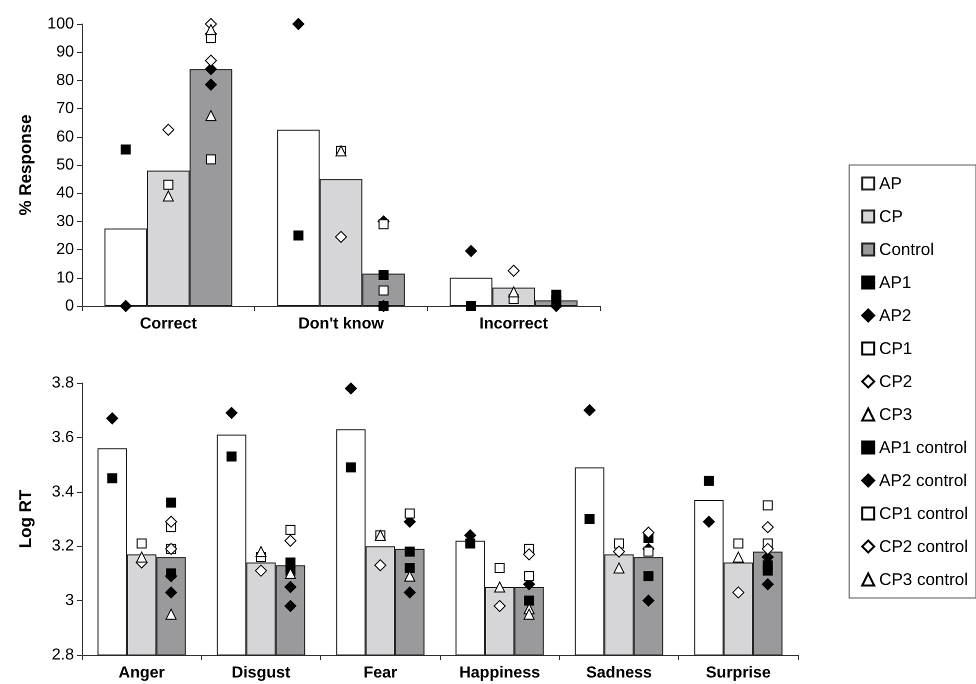  I want to click on legend-label: Control, so click(906, 249).